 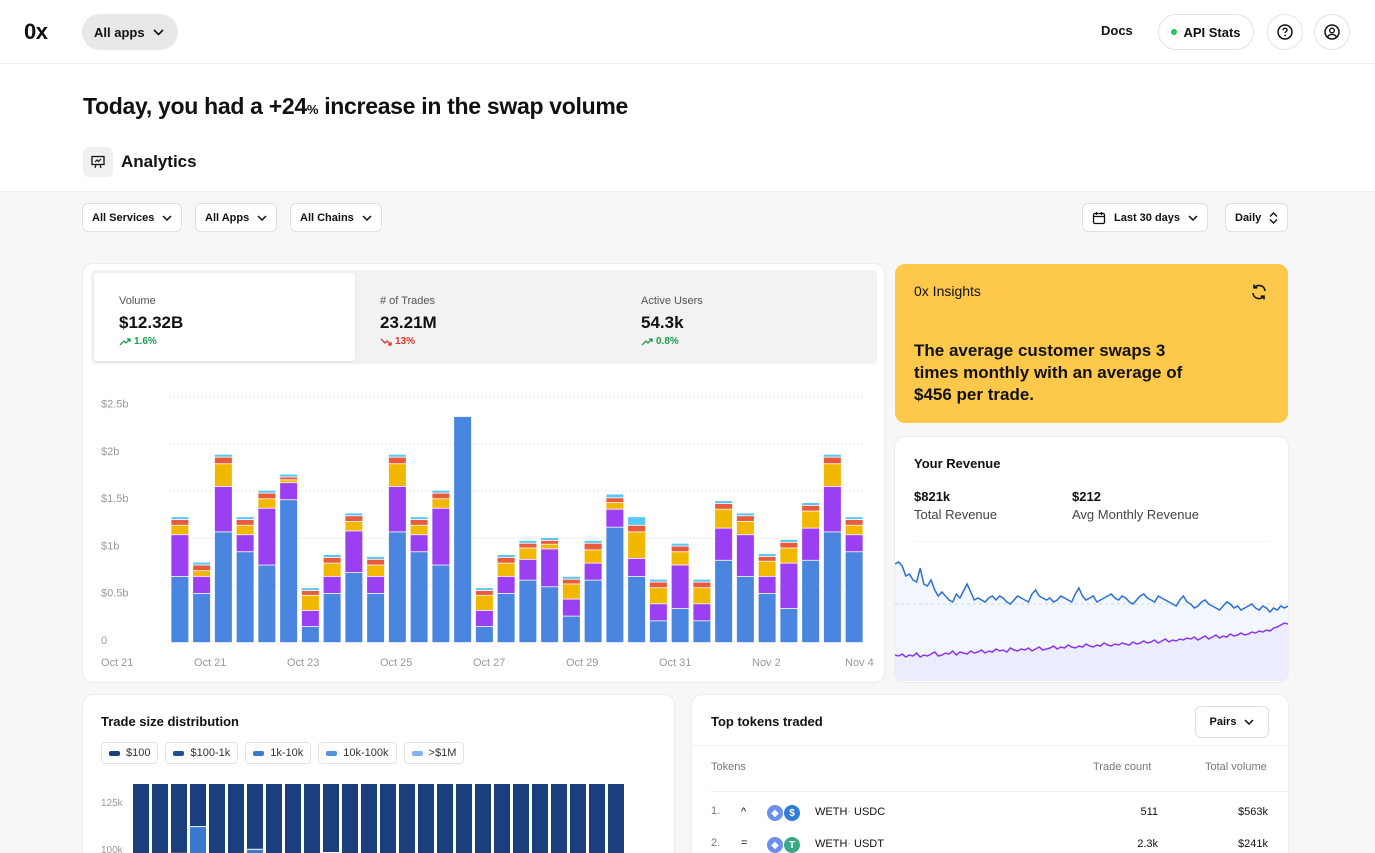 I want to click on col-tokens: Tokens, so click(x=728, y=767).